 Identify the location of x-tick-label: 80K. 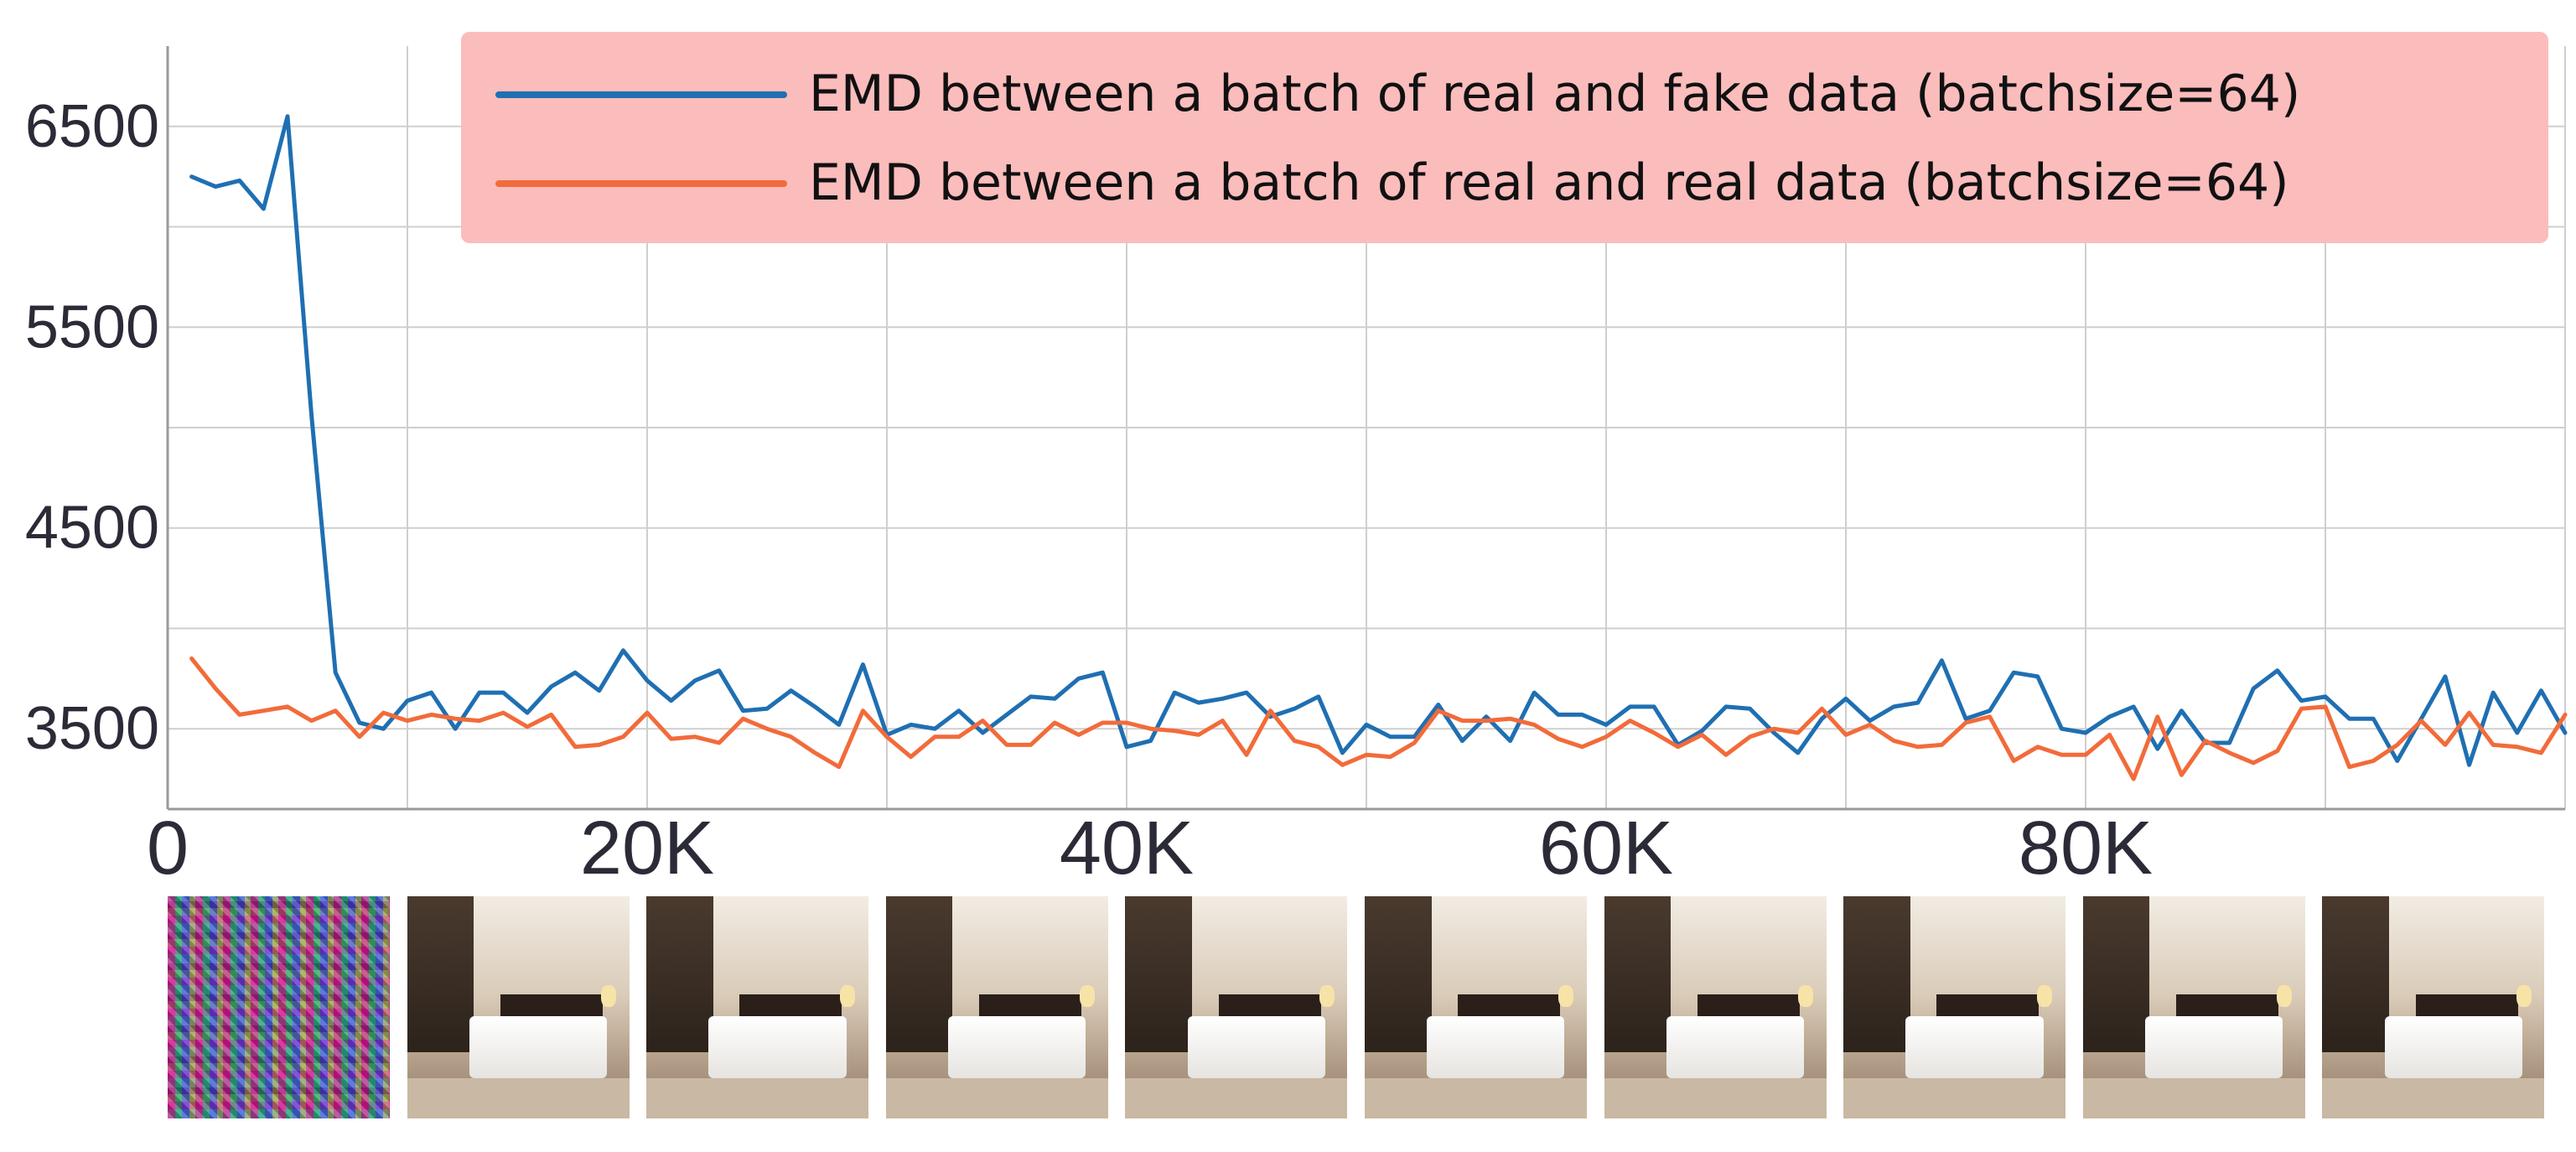
(2086, 848).